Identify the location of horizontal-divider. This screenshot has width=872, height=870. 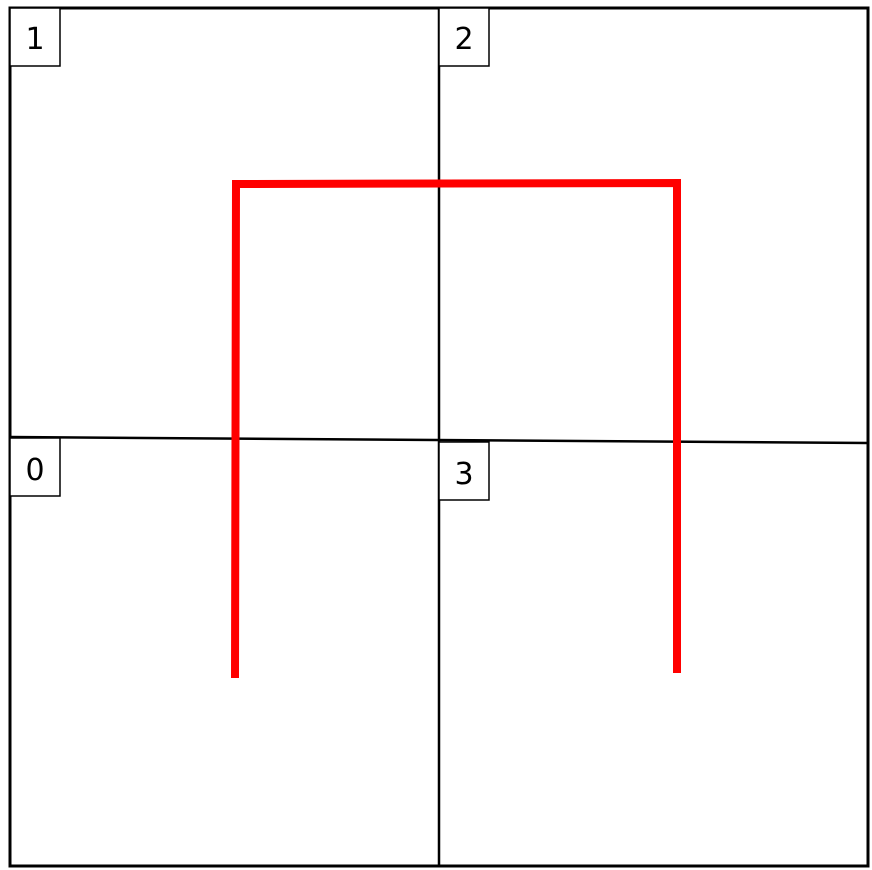
(439, 440).